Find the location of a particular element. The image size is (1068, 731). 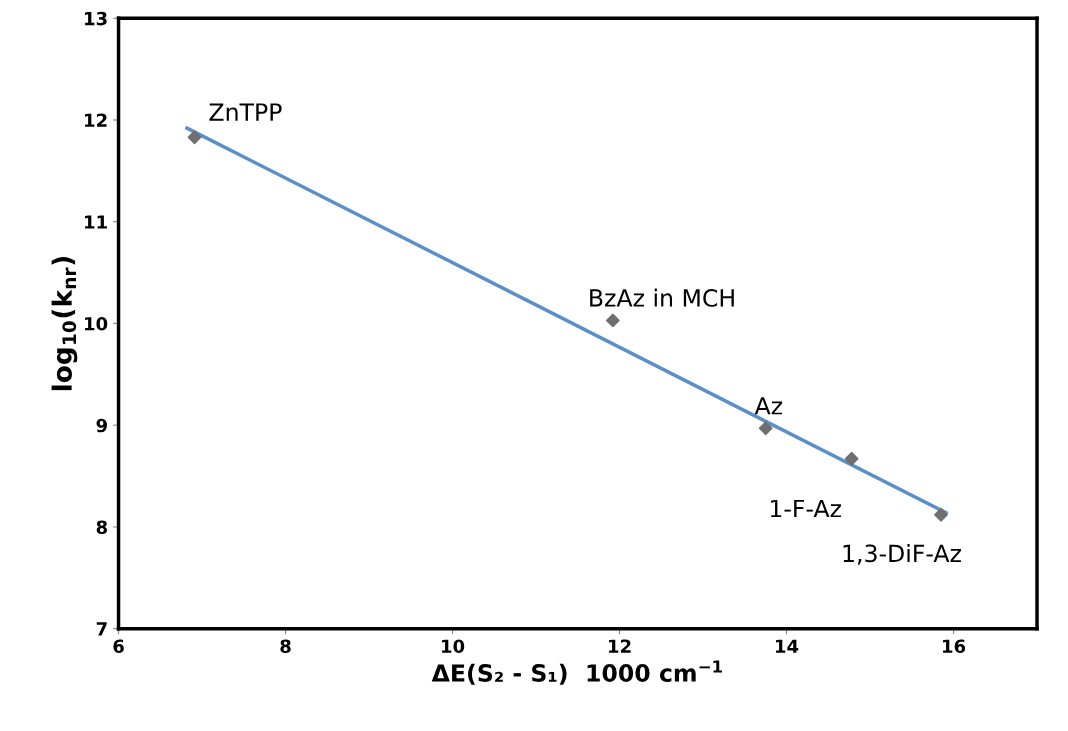

y-tick-label: 7 is located at coordinates (101, 629).